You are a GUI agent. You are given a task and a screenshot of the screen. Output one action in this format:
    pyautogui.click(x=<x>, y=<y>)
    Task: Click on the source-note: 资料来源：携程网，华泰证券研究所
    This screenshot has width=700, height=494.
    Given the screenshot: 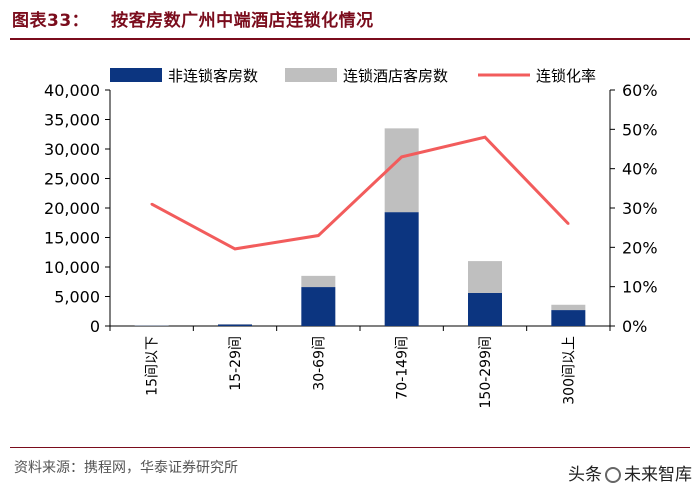 What is the action you would take?
    pyautogui.click(x=126, y=468)
    